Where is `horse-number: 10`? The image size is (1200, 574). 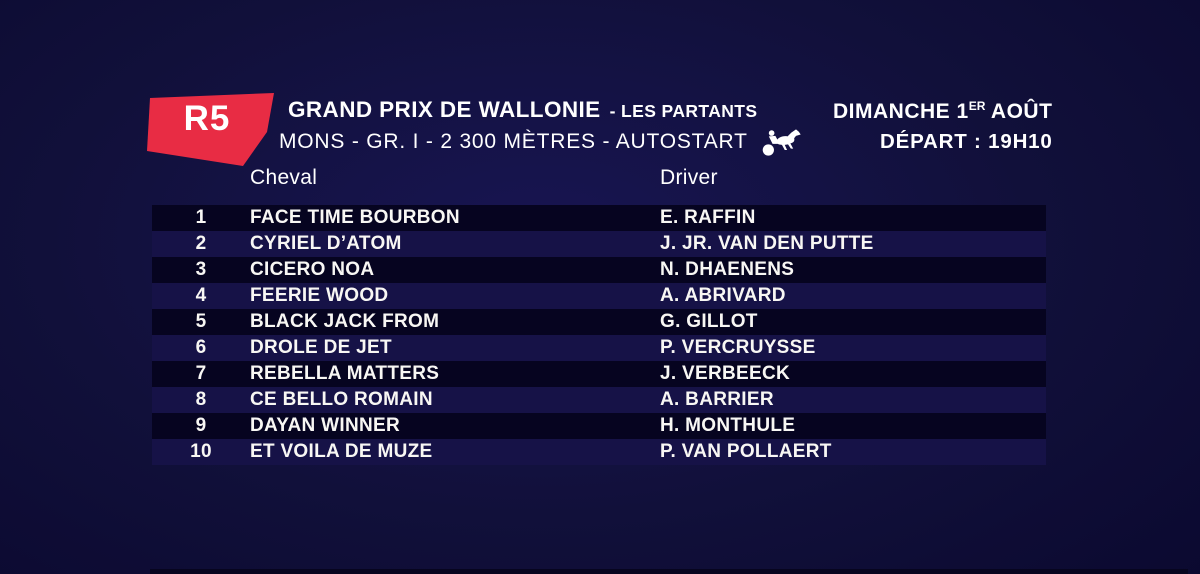 horse-number: 10 is located at coordinates (201, 451).